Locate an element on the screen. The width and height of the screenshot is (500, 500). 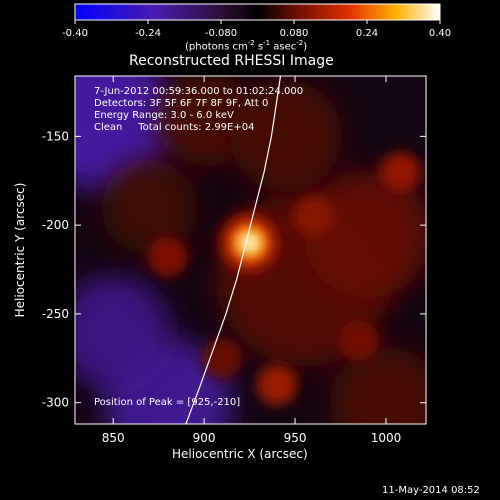
colorbar-tick-label: -0.080 is located at coordinates (221, 33).